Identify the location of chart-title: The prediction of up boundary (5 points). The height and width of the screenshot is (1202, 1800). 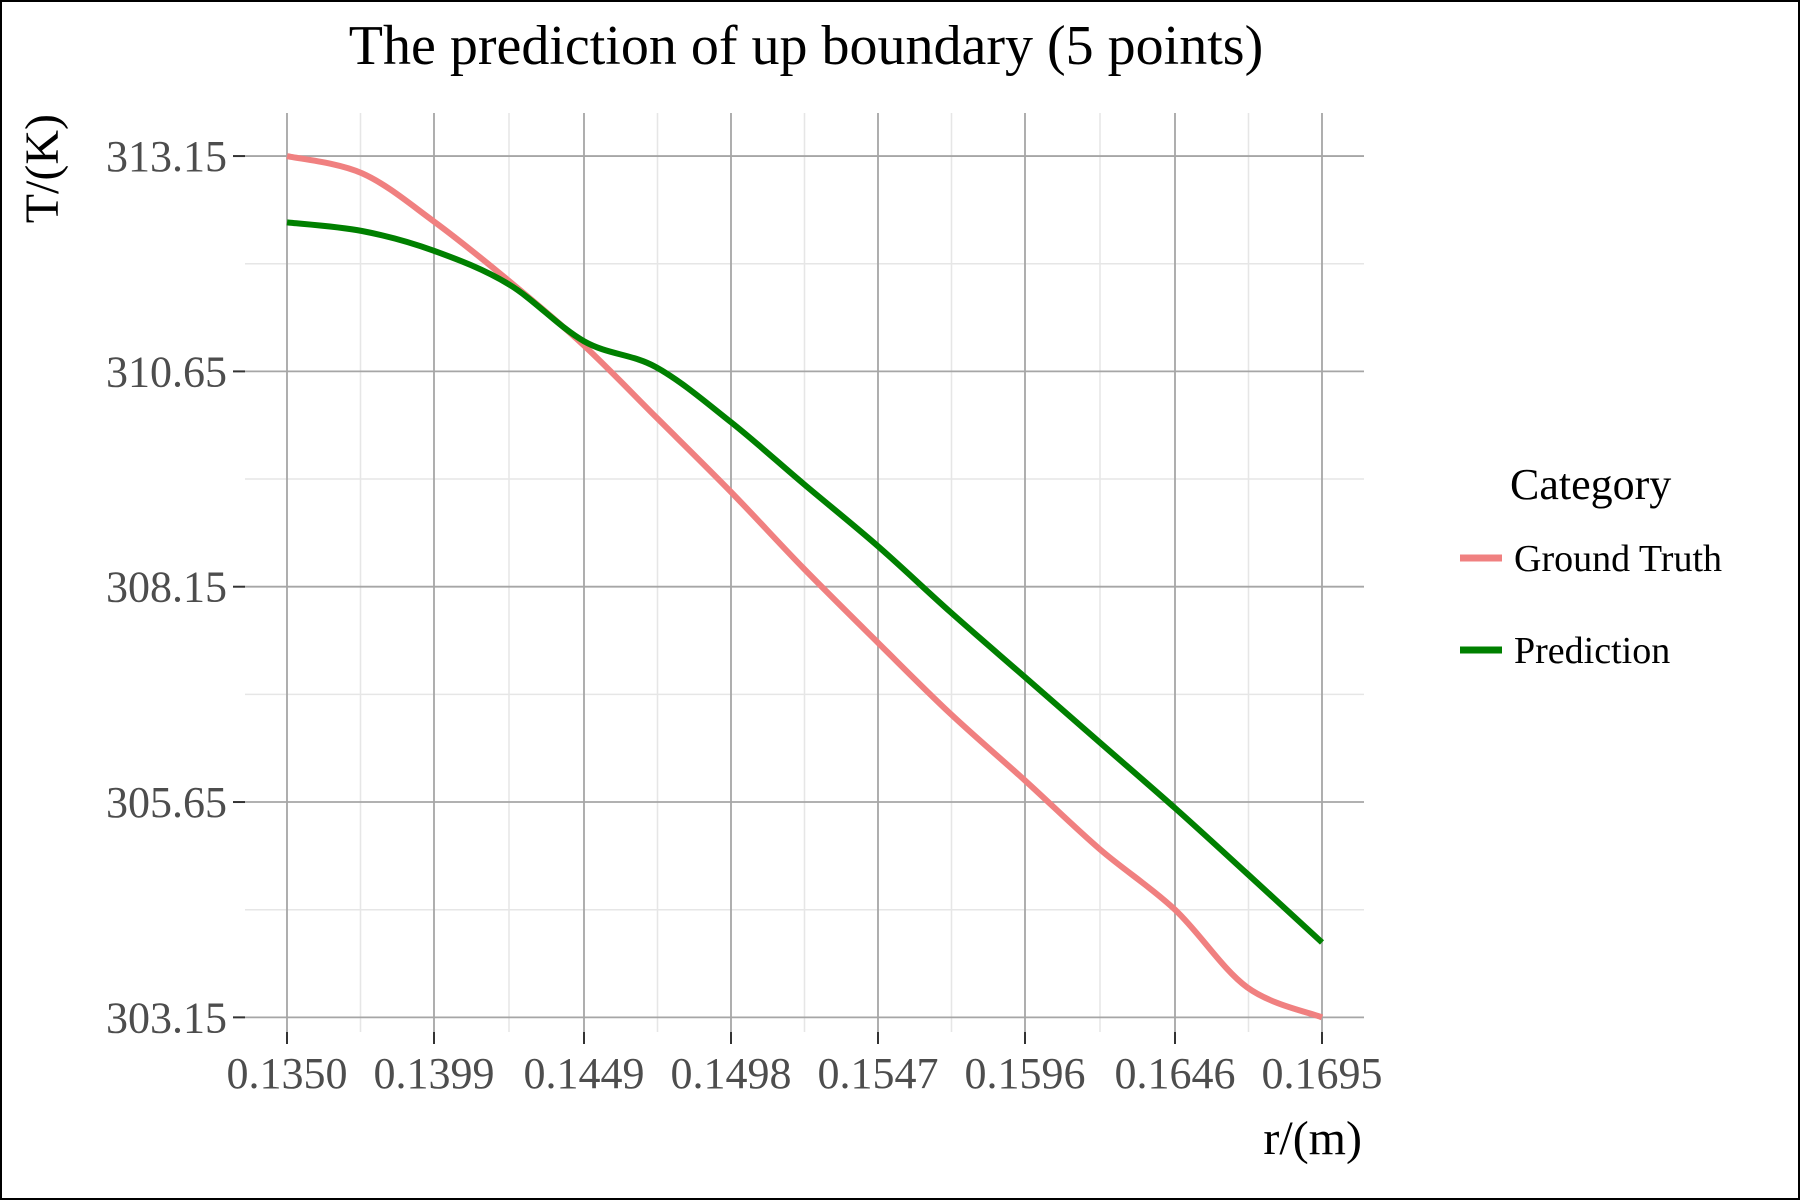
(806, 46).